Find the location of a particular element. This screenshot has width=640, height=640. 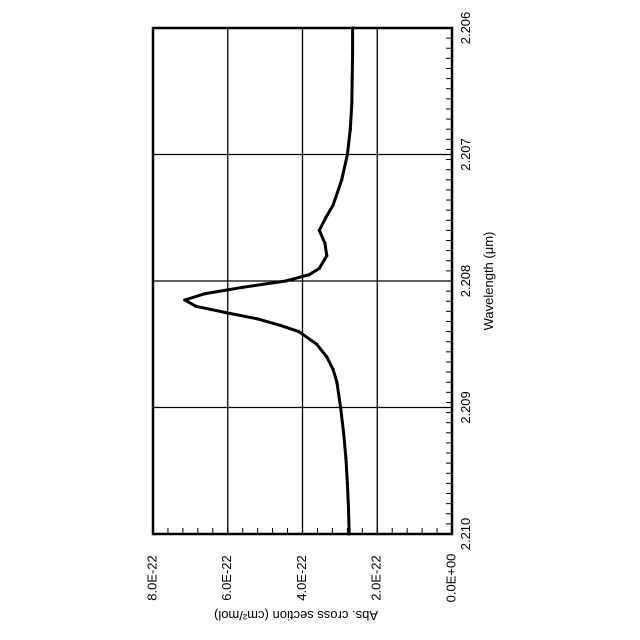

x-tick-label: 2.206 is located at coordinates (465, 28).